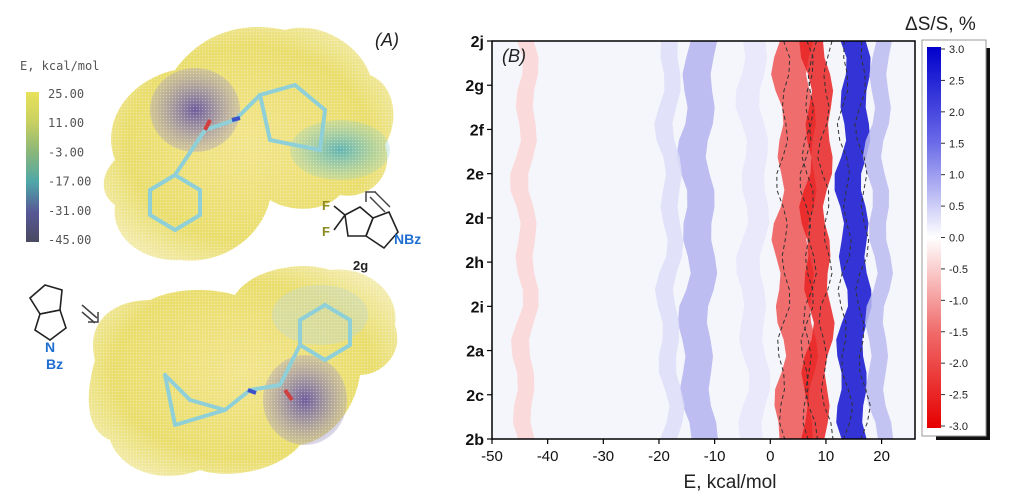 This screenshot has height=499, width=1024. I want to click on colorbar-tick-label: -0.5, so click(958, 270).